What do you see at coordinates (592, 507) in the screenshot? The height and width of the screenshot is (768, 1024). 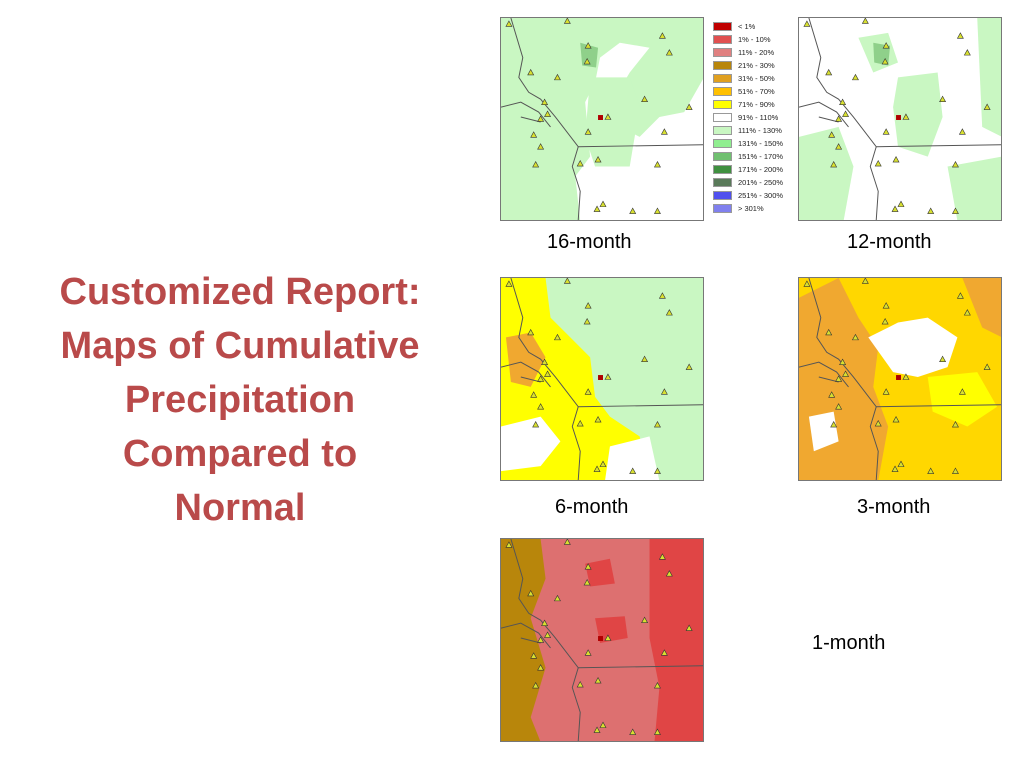 I see `caption-6-month: 6-month` at bounding box center [592, 507].